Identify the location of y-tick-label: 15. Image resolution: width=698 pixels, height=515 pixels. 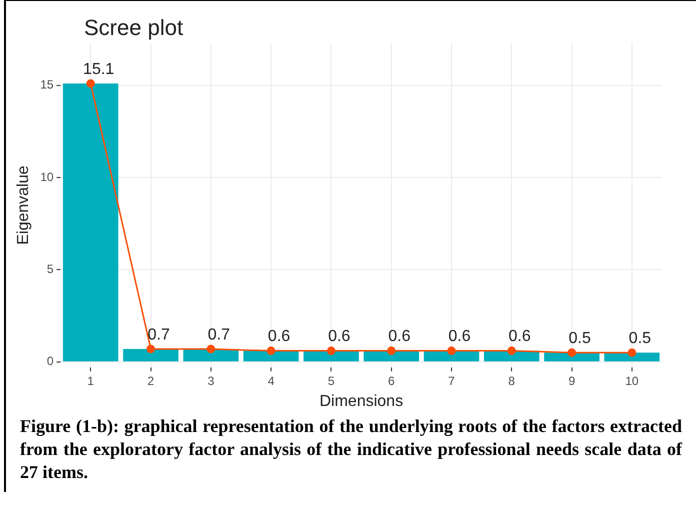
(47, 85).